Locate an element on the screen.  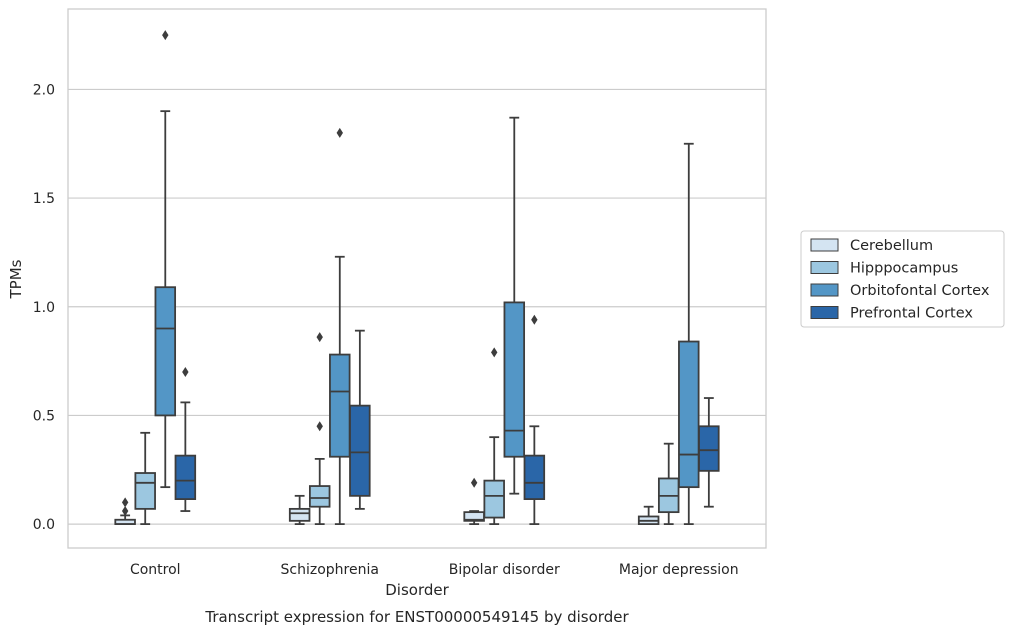
legend-label: Orbitofontal Cortex is located at coordinates (920, 291).